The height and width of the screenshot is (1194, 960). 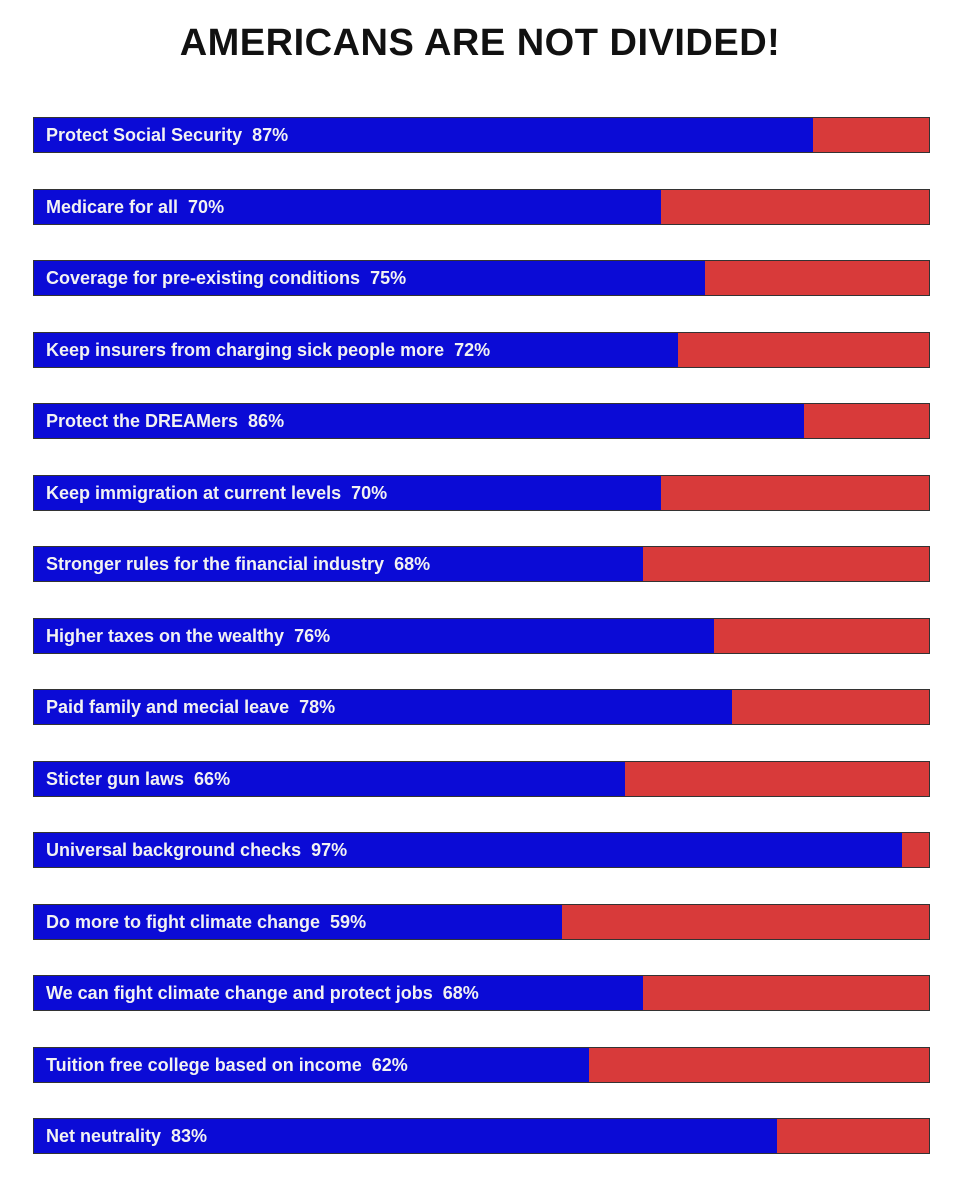 I want to click on category-label: Net neutrality, so click(x=104, y=1136).